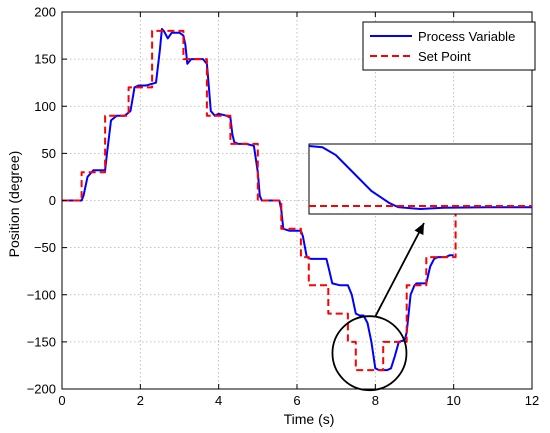 This screenshot has width=550, height=433. I want to click on x-tick-label: 6, so click(296, 400).